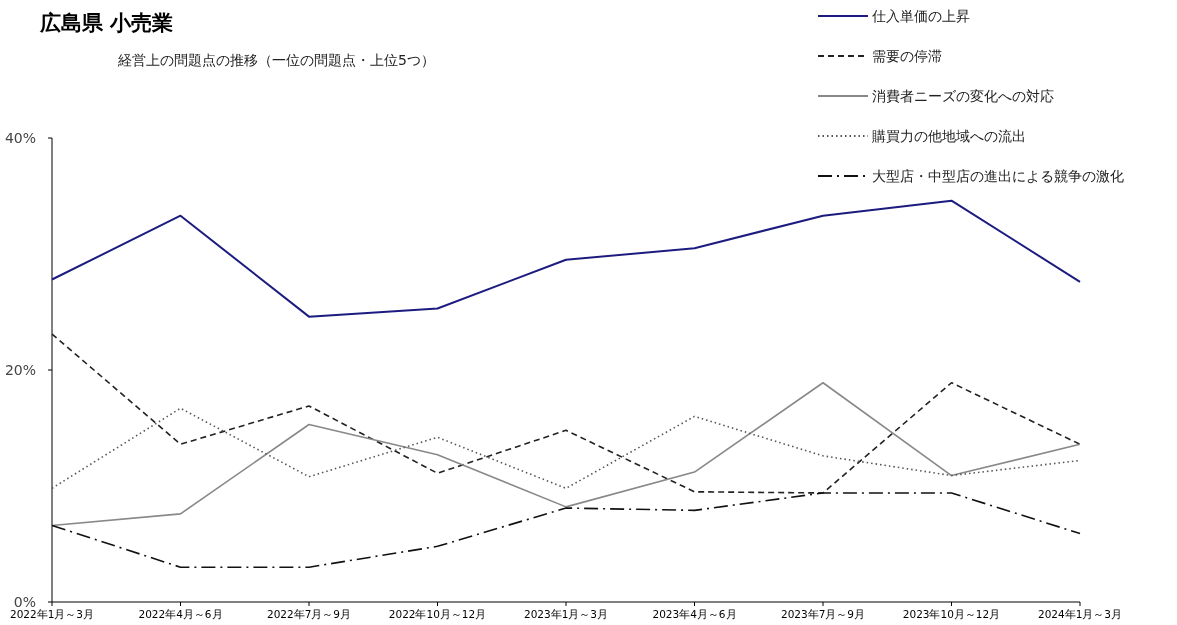 The image size is (1177, 625). I want to click on x-tick-label: 2022年4月～6月, so click(180, 614).